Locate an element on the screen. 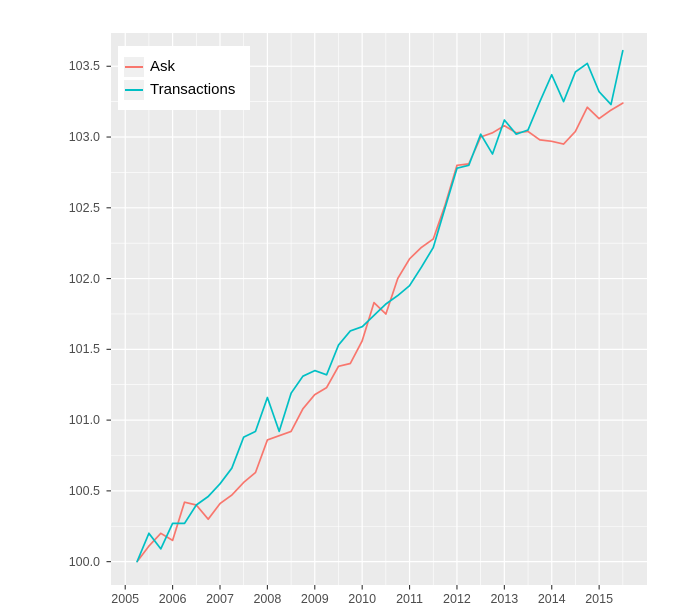 This screenshot has width=697, height=614. x-axis-label: 2013 is located at coordinates (504, 599).